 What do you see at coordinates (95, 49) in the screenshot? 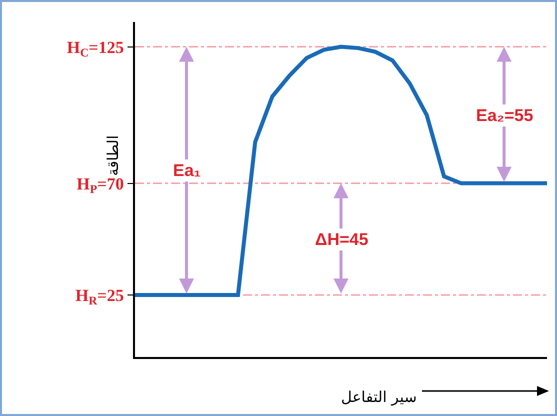
I see `y-tick-label: H$_{C}$=125` at bounding box center [95, 49].